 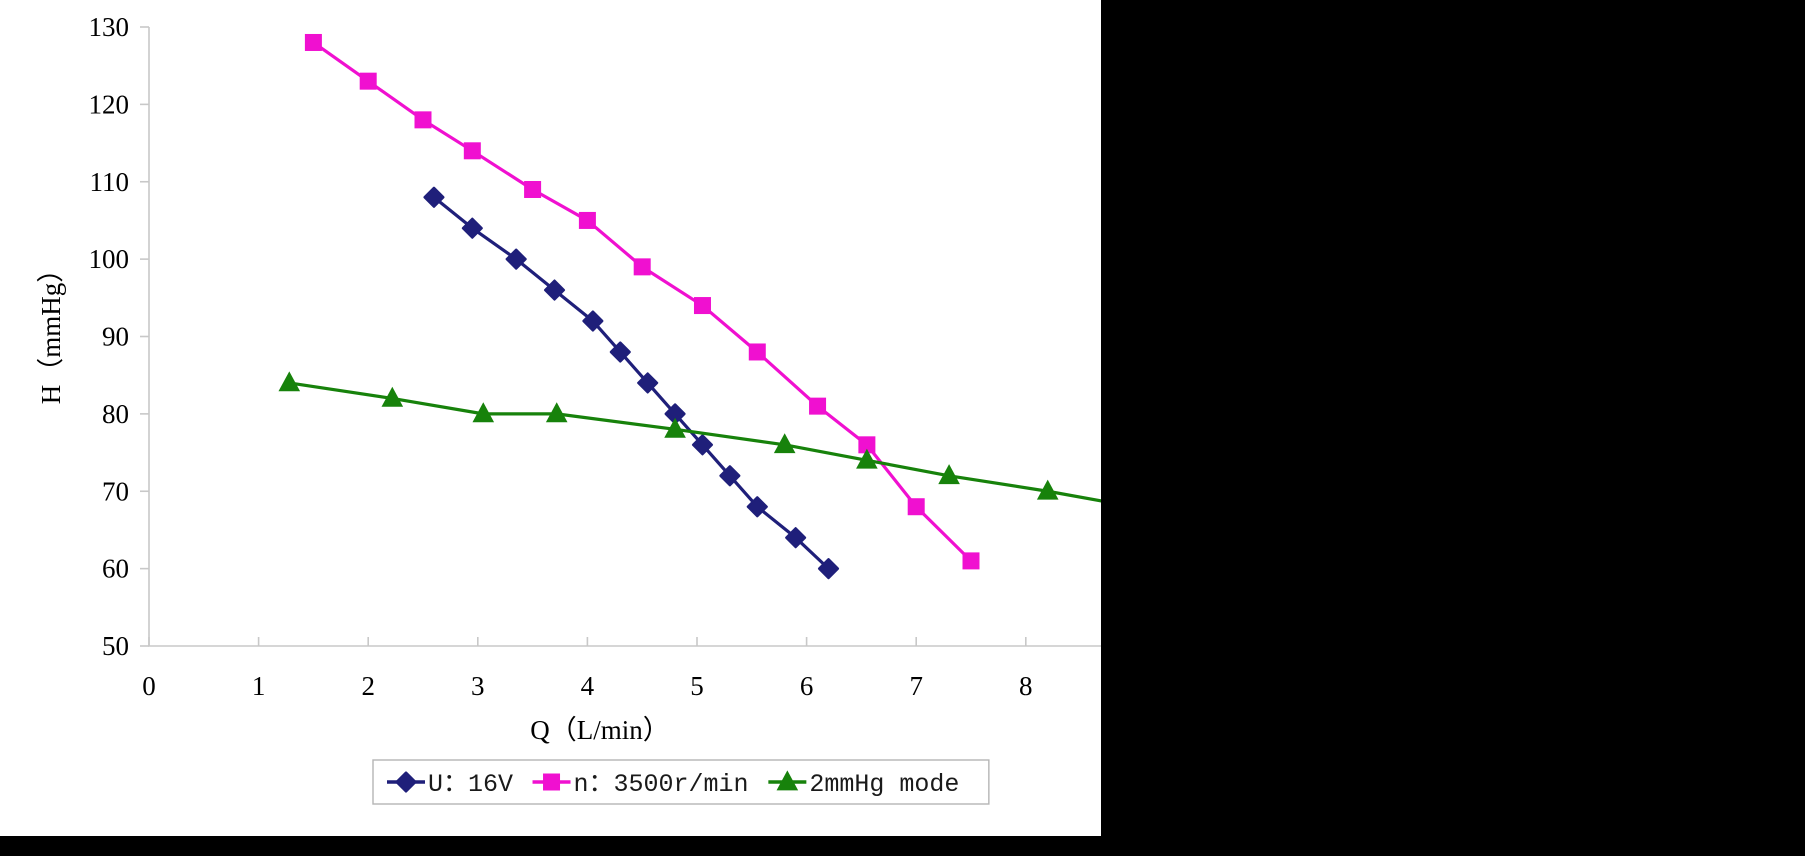 What do you see at coordinates (115, 337) in the screenshot?
I see `y-tick-label: 90` at bounding box center [115, 337].